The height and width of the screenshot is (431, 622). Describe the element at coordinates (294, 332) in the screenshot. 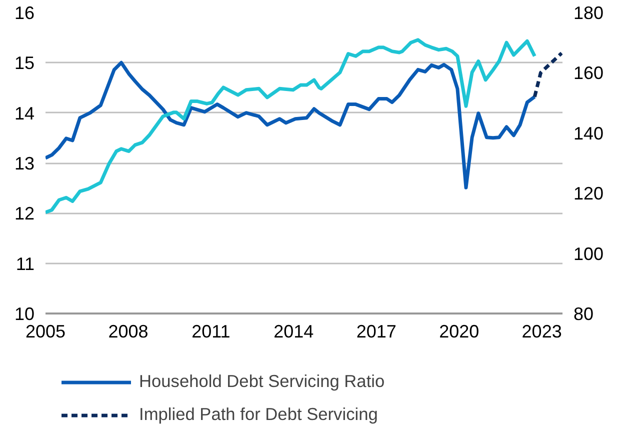

I see `x-tick-label: 2014` at that location.